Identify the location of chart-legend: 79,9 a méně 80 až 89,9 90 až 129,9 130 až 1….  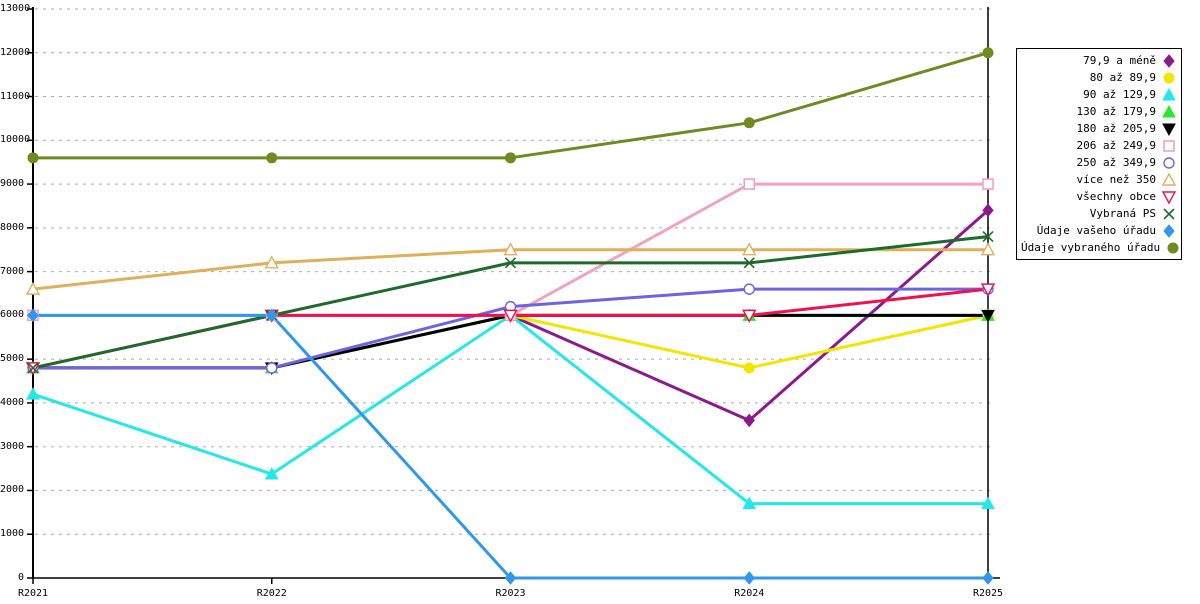
(1099, 154).